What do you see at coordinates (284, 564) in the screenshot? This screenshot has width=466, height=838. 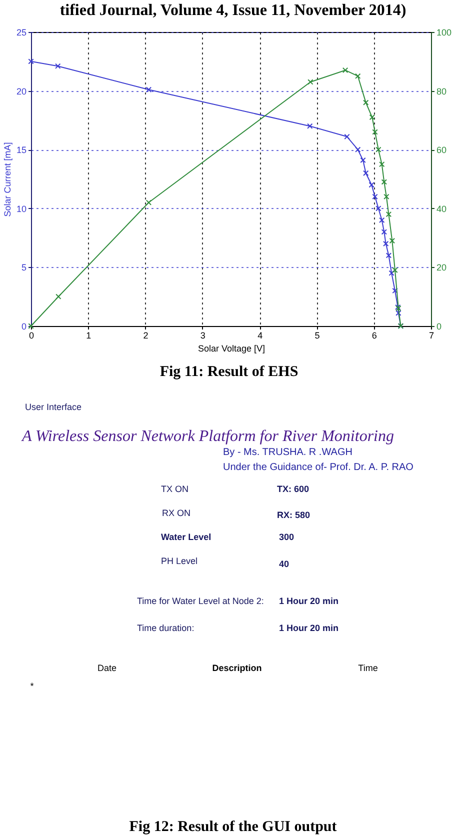 I see `text: 40` at bounding box center [284, 564].